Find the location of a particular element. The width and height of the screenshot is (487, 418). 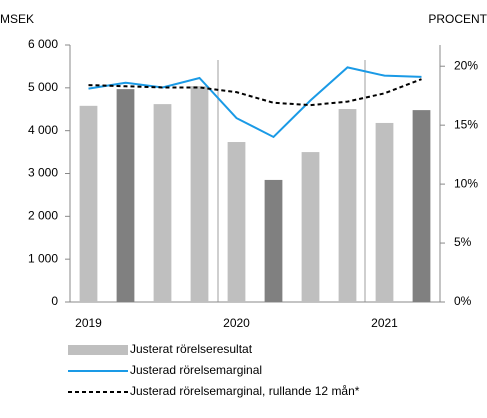

y-tick-label: 3 000 is located at coordinates (43, 173).